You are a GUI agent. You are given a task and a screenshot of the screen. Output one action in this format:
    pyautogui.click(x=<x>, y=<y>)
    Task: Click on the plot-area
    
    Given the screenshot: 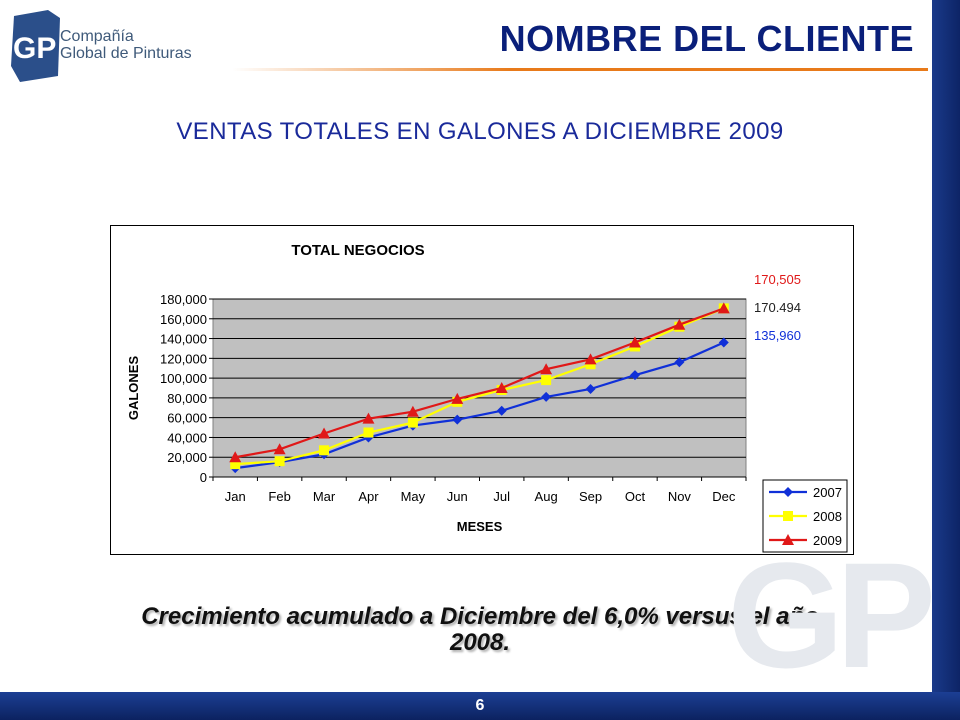 What is the action you would take?
    pyautogui.click(x=479, y=388)
    